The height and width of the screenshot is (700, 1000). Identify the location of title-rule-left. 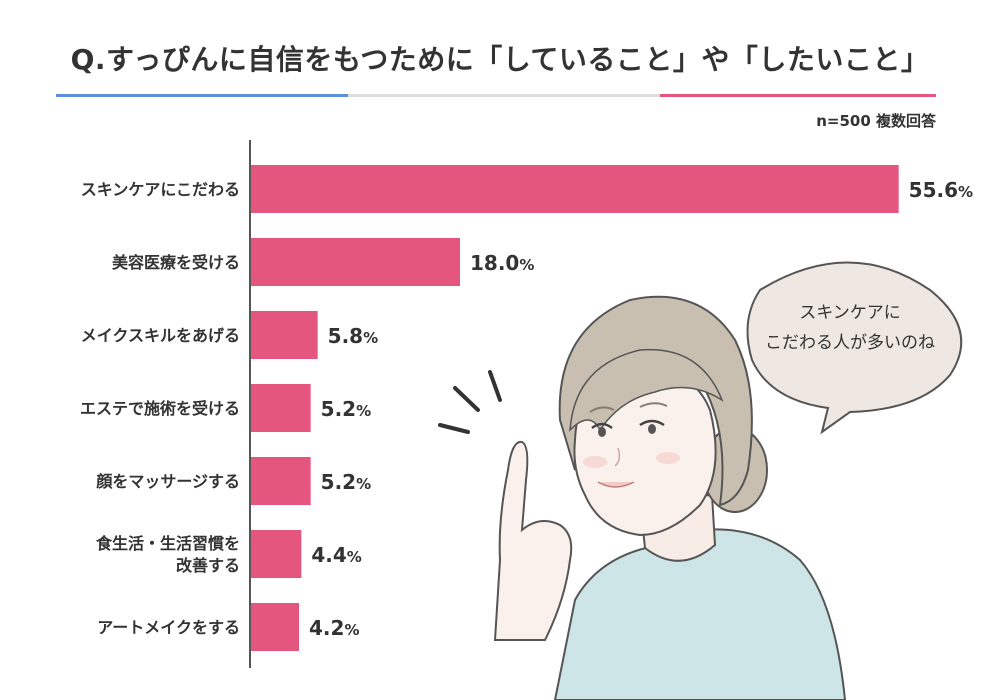
(202, 95).